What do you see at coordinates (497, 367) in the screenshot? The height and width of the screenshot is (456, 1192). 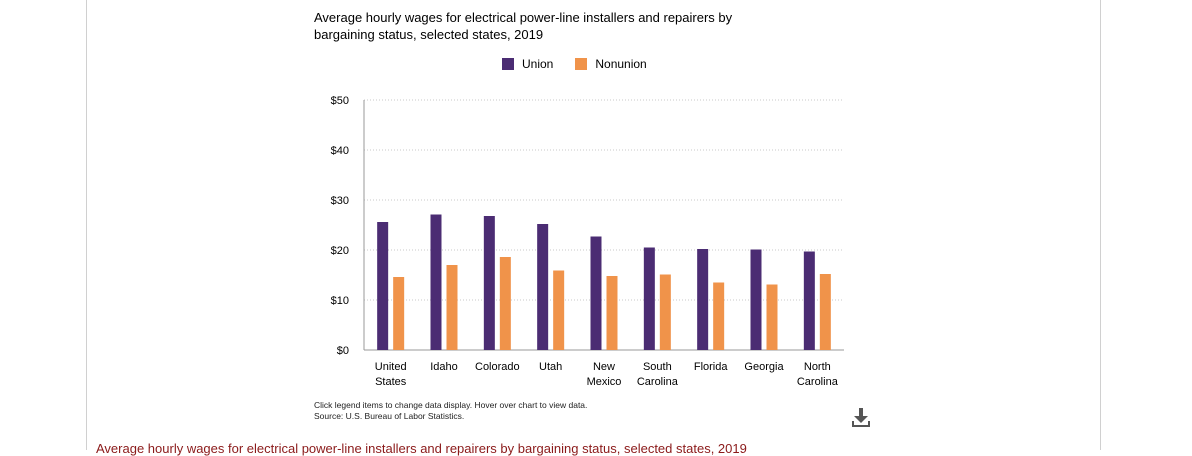 I see `x-tick-label: Colorado` at bounding box center [497, 367].